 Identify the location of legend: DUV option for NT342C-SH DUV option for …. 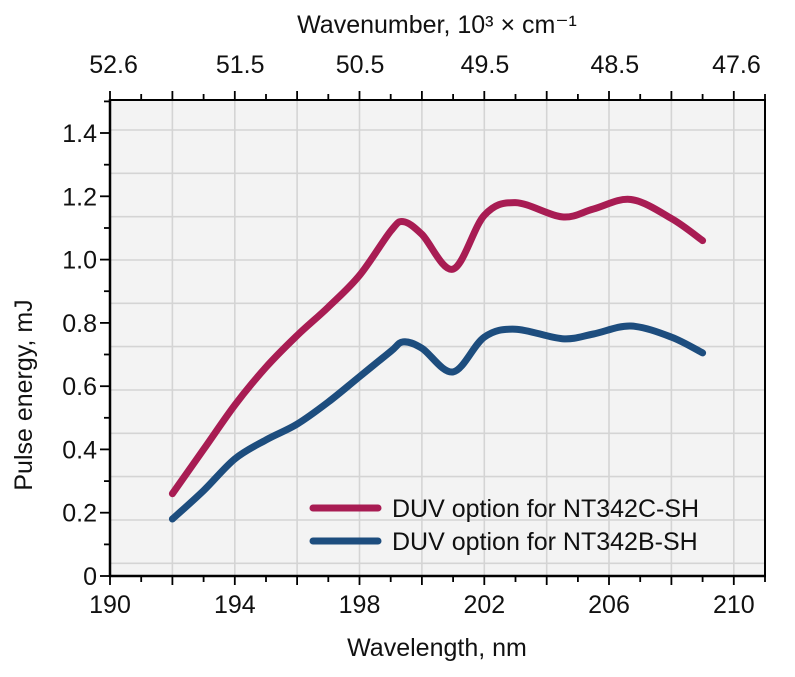
(504, 525).